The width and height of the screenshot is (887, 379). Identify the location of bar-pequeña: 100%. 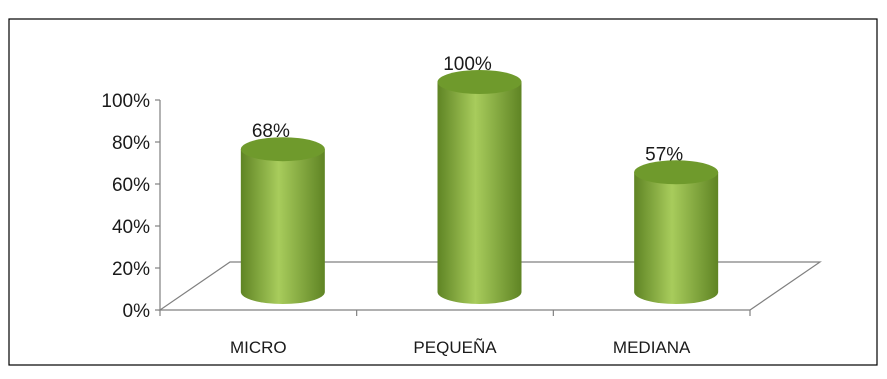
(479, 179).